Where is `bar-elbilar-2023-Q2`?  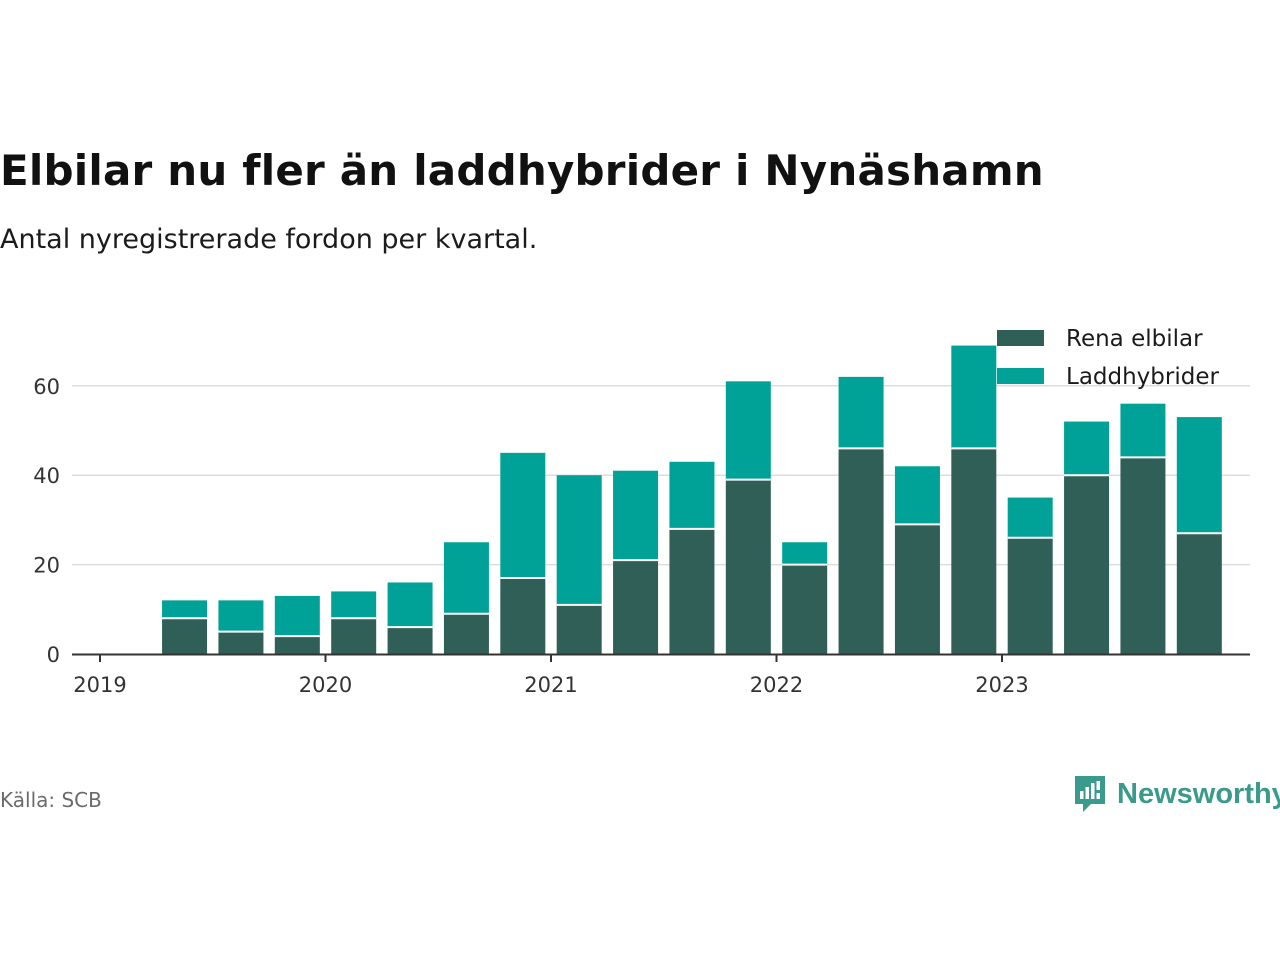 bar-elbilar-2023-Q2 is located at coordinates (1087, 564).